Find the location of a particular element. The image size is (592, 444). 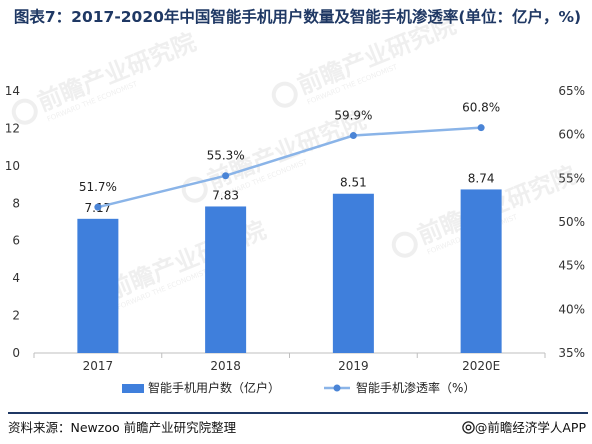

line-data-label: 60.8% is located at coordinates (481, 108).